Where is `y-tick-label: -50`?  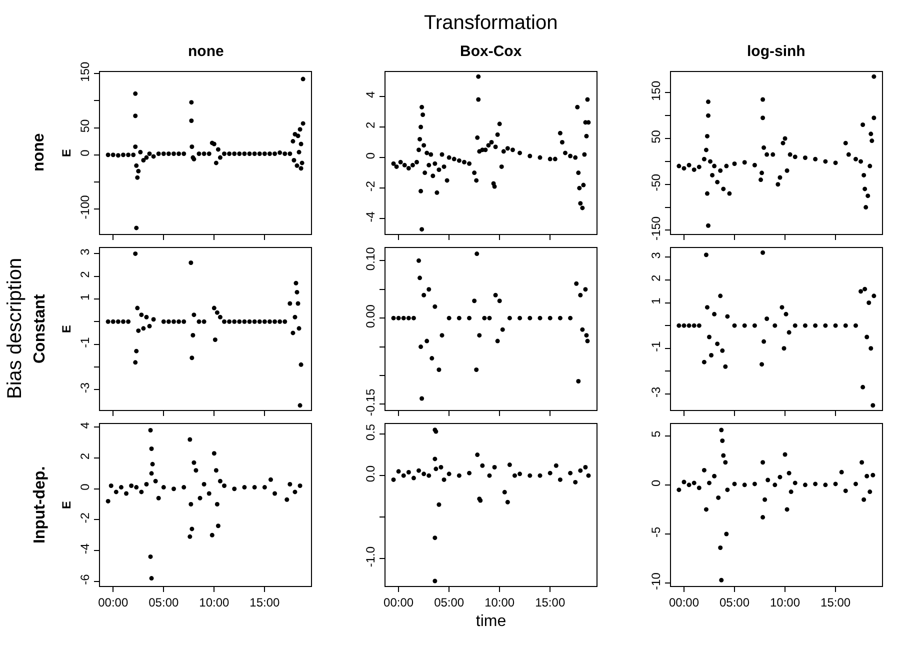 y-tick-label: -50 is located at coordinates (656, 183).